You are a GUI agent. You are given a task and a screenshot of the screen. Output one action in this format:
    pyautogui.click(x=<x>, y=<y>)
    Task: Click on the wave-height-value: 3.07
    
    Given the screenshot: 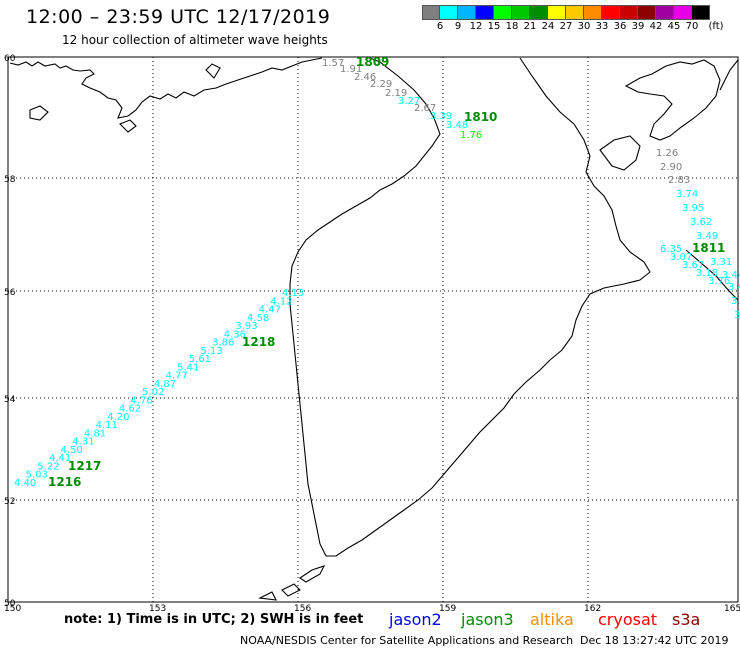 What is the action you would take?
    pyautogui.click(x=681, y=257)
    